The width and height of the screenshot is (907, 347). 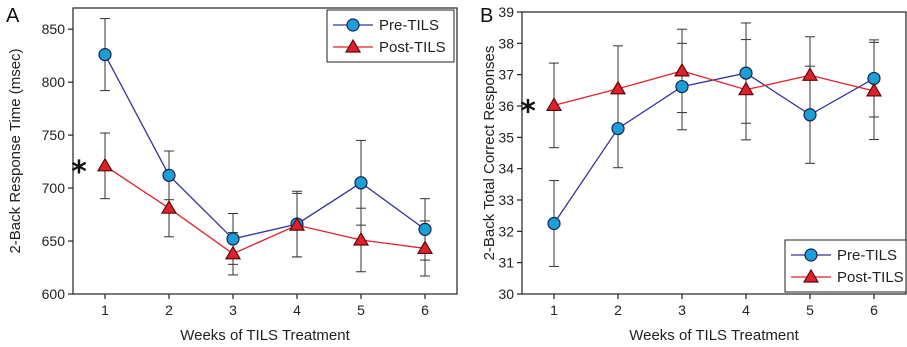 What do you see at coordinates (15, 150) in the screenshot?
I see `y-axis-title: 2-Back Response Time (msec)` at bounding box center [15, 150].